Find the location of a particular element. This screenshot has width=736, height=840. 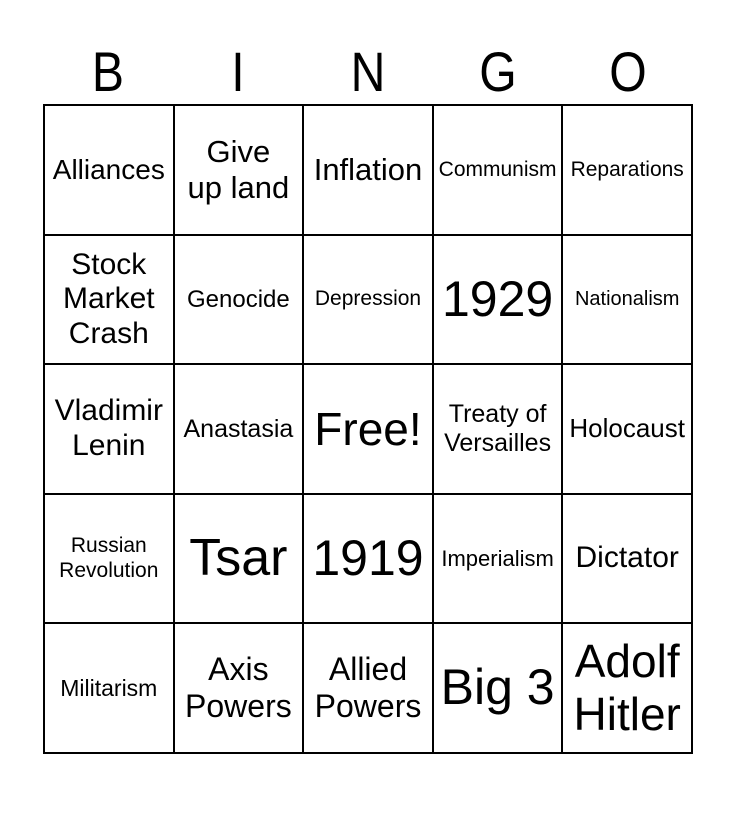

bingo-cell-label: Big 3 is located at coordinates (497, 687).